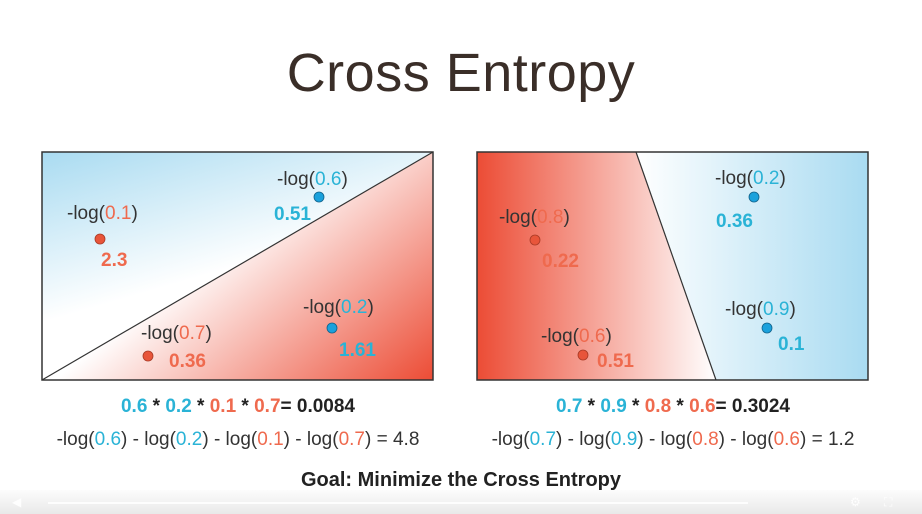  What do you see at coordinates (791, 344) in the screenshot?
I see `svg-text: 0.1` at bounding box center [791, 344].